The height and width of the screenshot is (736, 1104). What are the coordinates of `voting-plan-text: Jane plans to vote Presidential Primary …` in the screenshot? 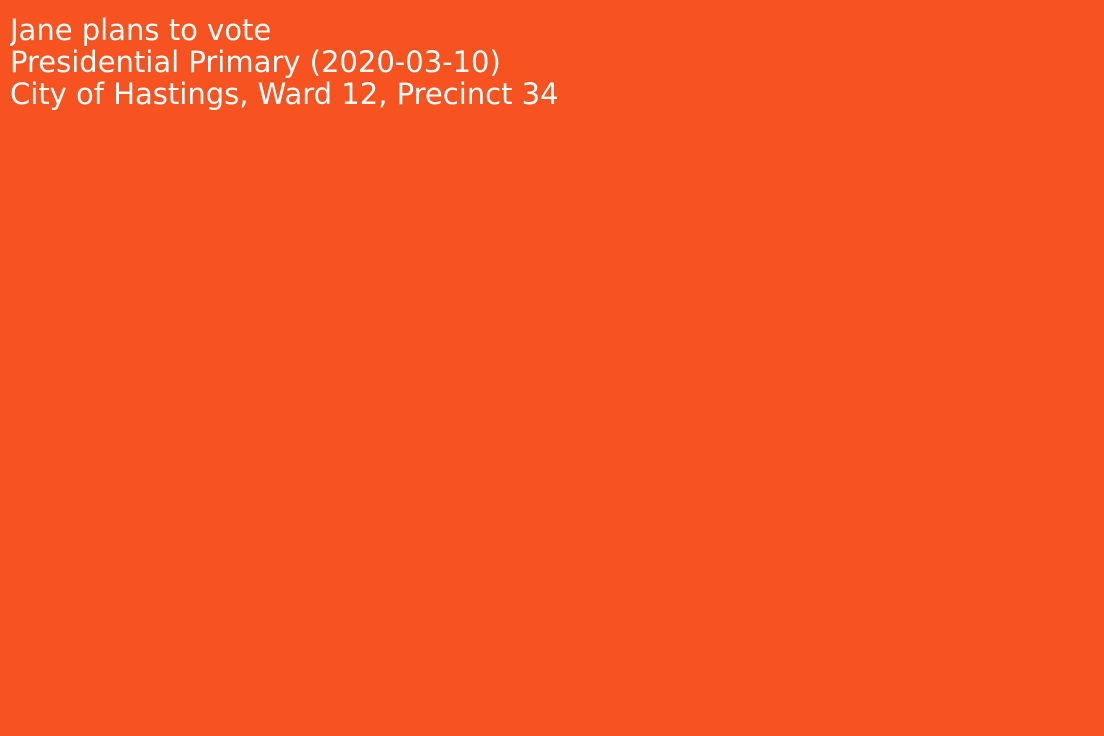 It's located at (550, 62).